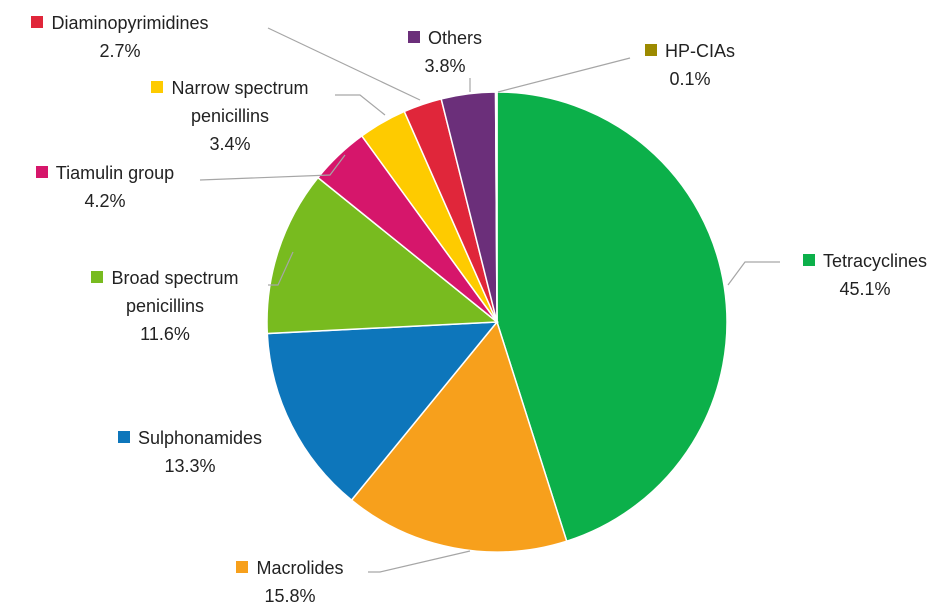  I want to click on label-name-line: Tetracyclines, so click(865, 261).